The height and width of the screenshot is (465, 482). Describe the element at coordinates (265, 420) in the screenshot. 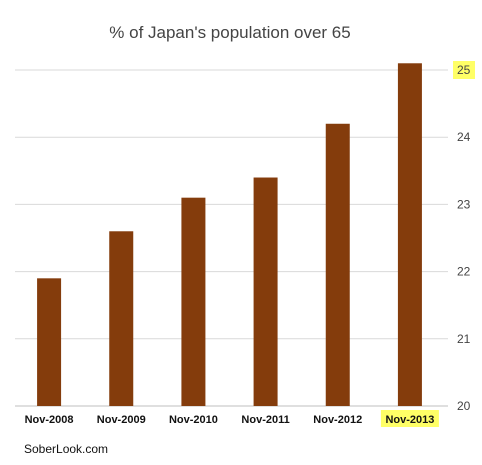

I see `xtick-label: Nov-2011` at that location.